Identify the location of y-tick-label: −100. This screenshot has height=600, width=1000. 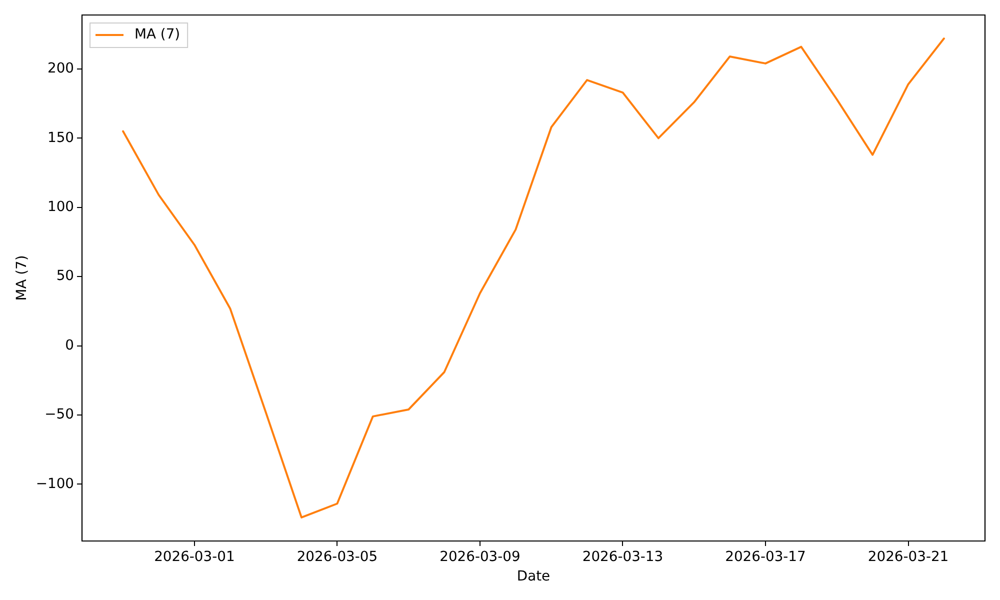
(55, 484).